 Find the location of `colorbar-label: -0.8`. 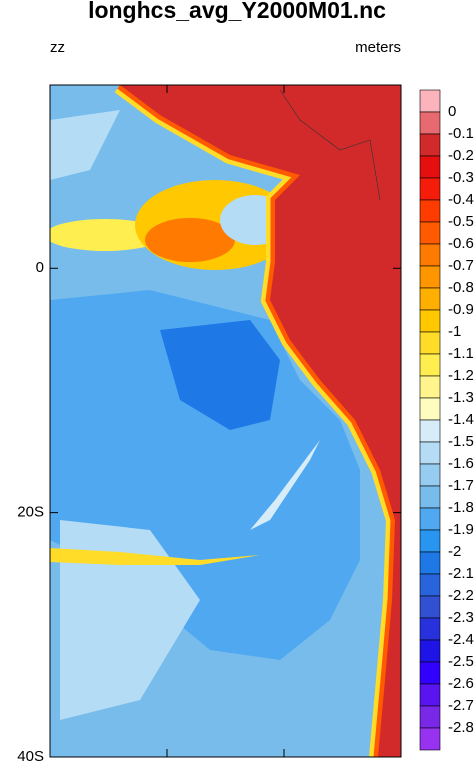

colorbar-label: -0.8 is located at coordinates (461, 287).